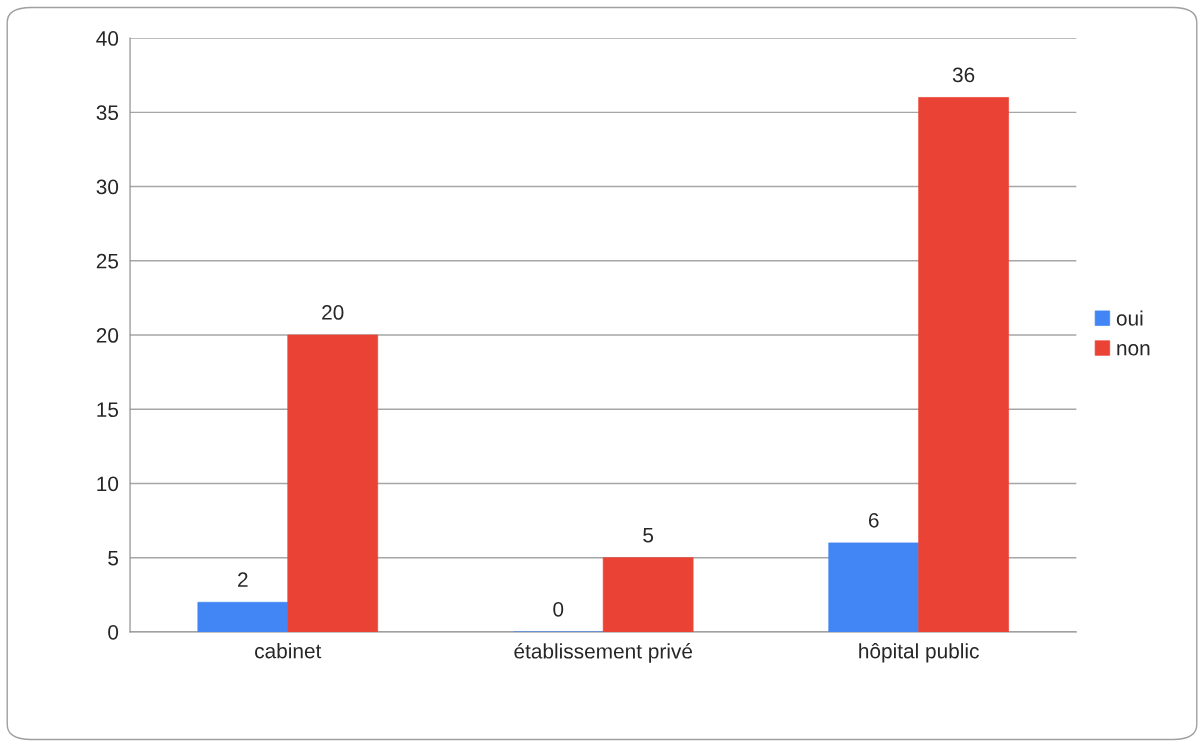 The height and width of the screenshot is (747, 1204). What do you see at coordinates (1133, 350) in the screenshot?
I see `legend-label: non` at bounding box center [1133, 350].